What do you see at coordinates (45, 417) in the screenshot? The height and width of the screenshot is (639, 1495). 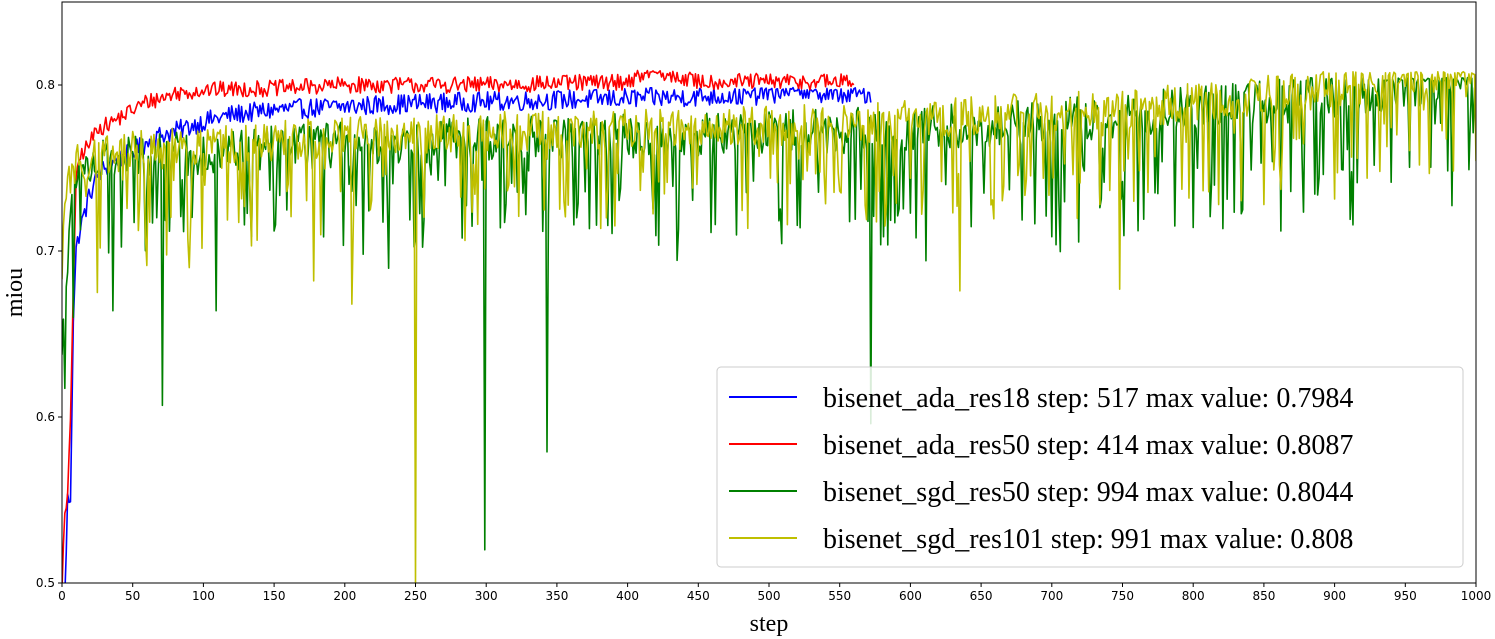 I see `y-tick-label: 0.6` at bounding box center [45, 417].